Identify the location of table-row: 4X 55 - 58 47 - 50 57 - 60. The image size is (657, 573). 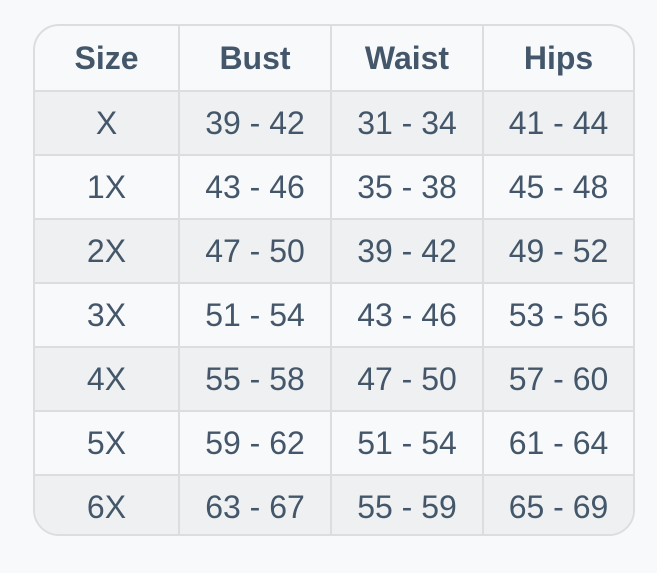
(334, 379).